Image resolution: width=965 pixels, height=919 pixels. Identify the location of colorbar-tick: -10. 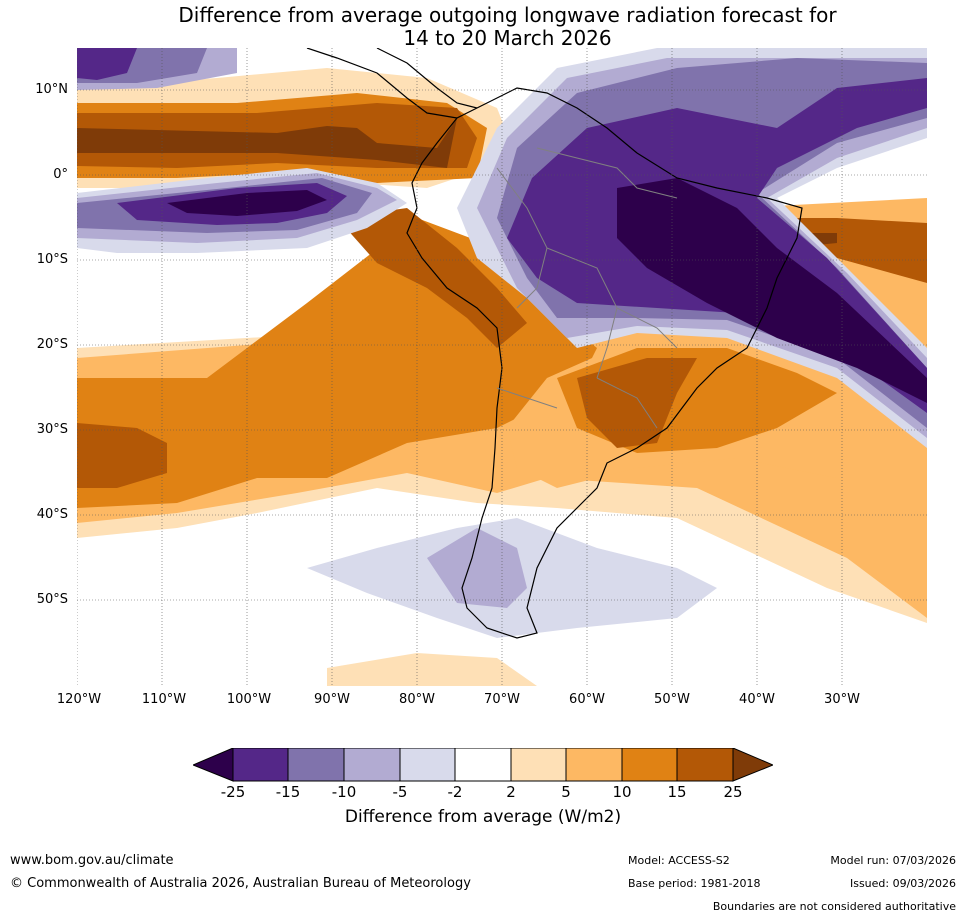
(344, 792).